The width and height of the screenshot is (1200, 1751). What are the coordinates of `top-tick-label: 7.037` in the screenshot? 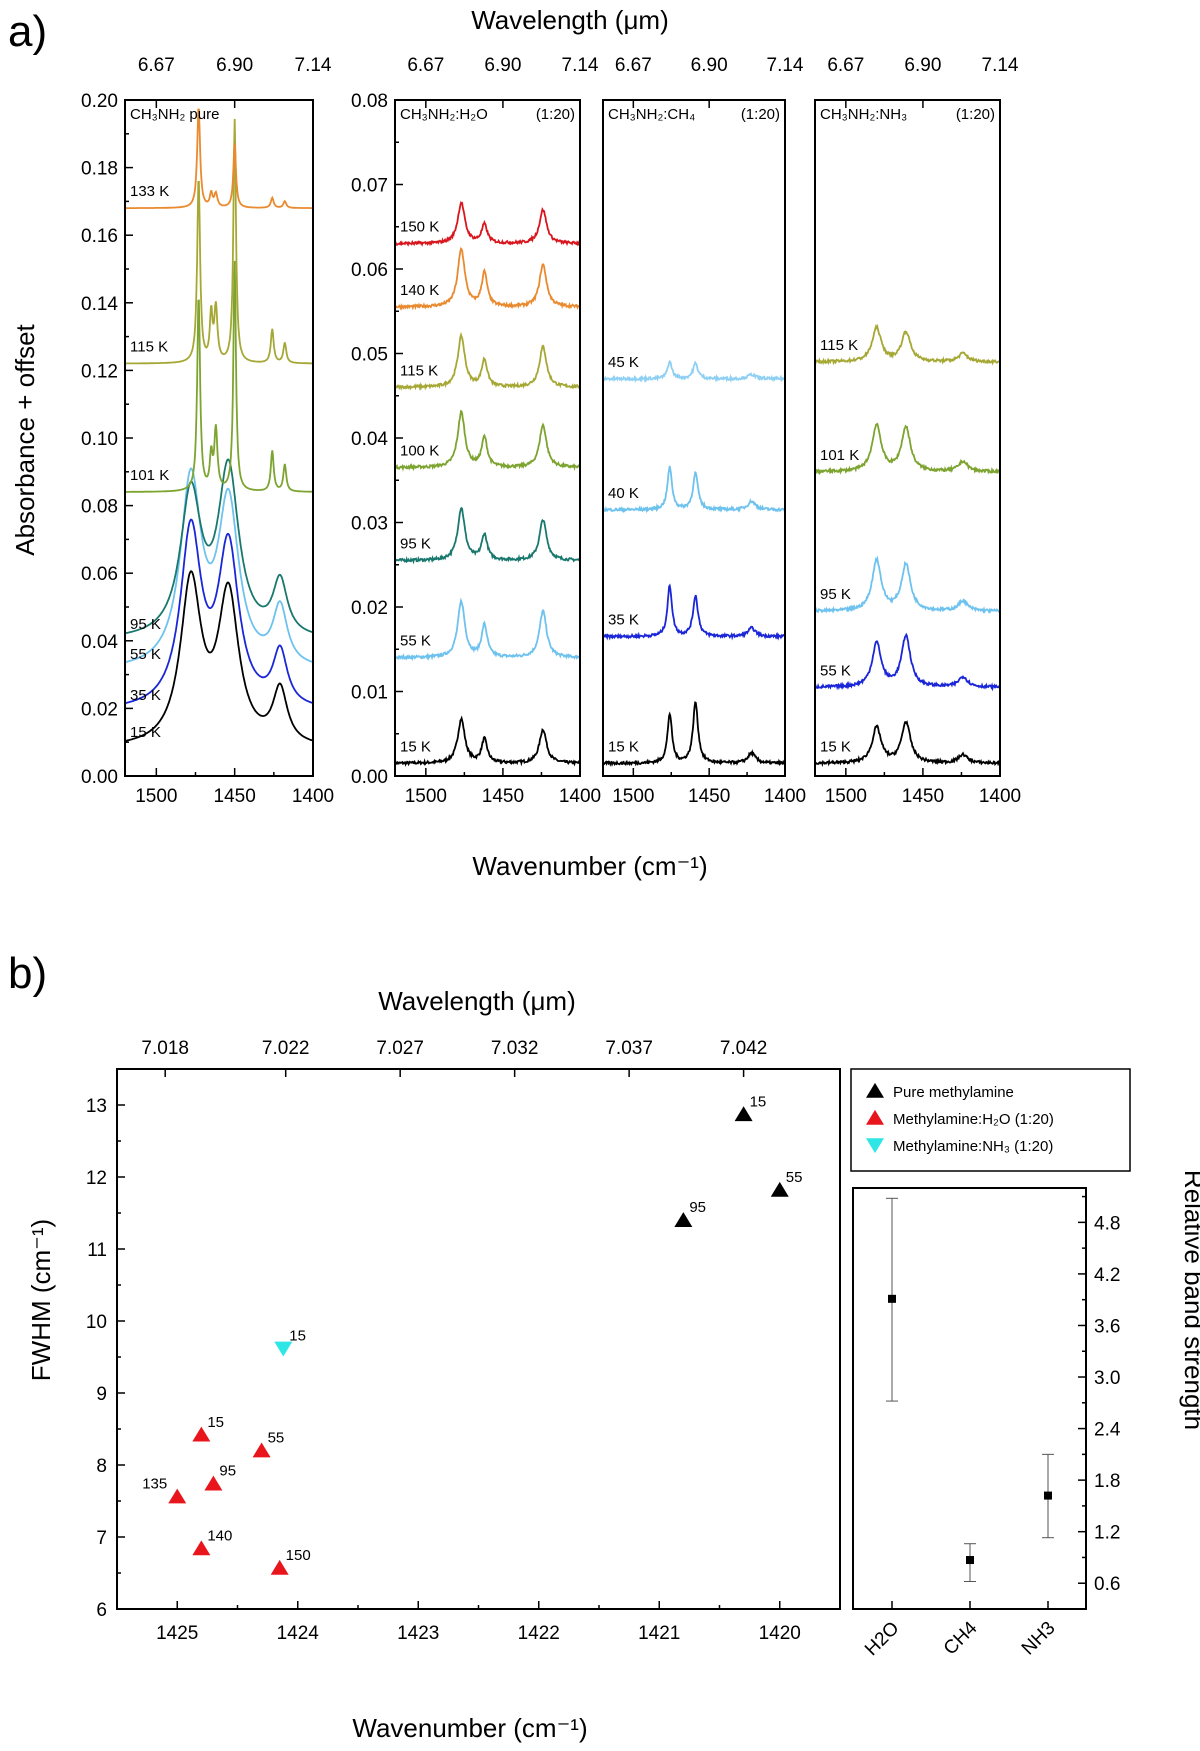 It's located at (629, 1048).